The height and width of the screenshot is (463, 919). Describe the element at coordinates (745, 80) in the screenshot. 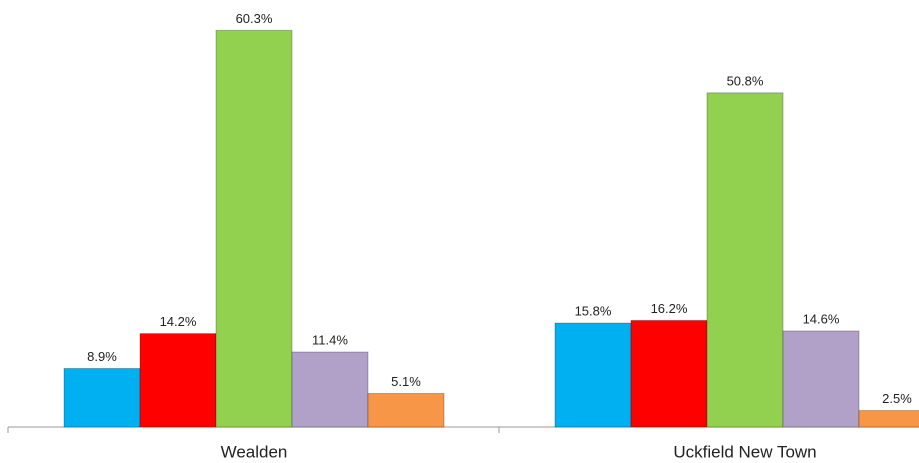

I see `data-label: 50.8%` at that location.